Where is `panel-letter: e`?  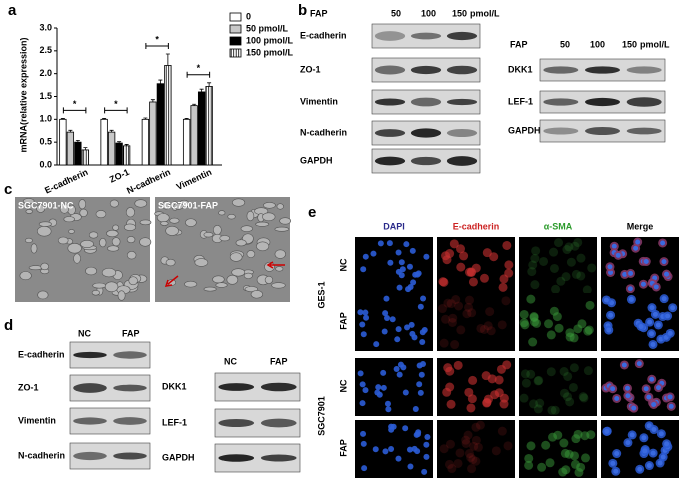
panel-letter: e is located at coordinates (312, 212).